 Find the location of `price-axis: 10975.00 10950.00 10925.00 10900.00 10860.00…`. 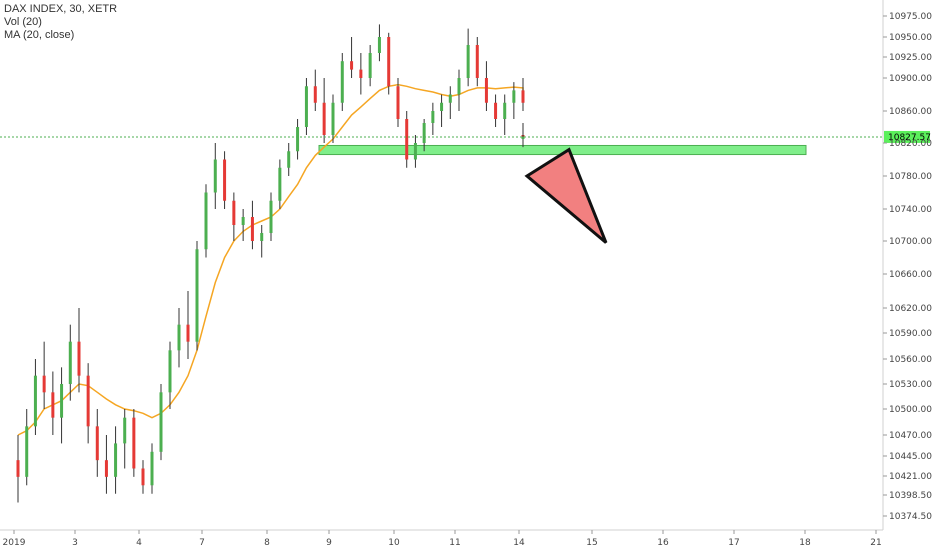

price-axis: 10975.00 10950.00 10925.00 10900.00 10860.00… is located at coordinates (907, 267).